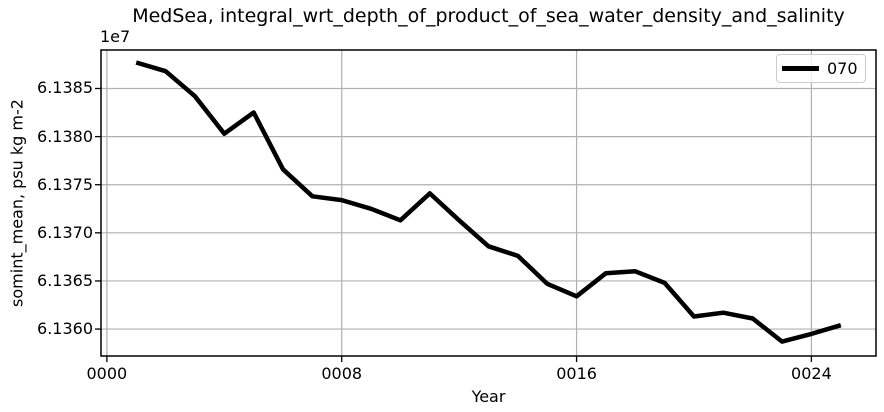 Image resolution: width=884 pixels, height=412 pixels. Describe the element at coordinates (115, 36) in the screenshot. I see `y-axis-offset-text: 1e7` at that location.